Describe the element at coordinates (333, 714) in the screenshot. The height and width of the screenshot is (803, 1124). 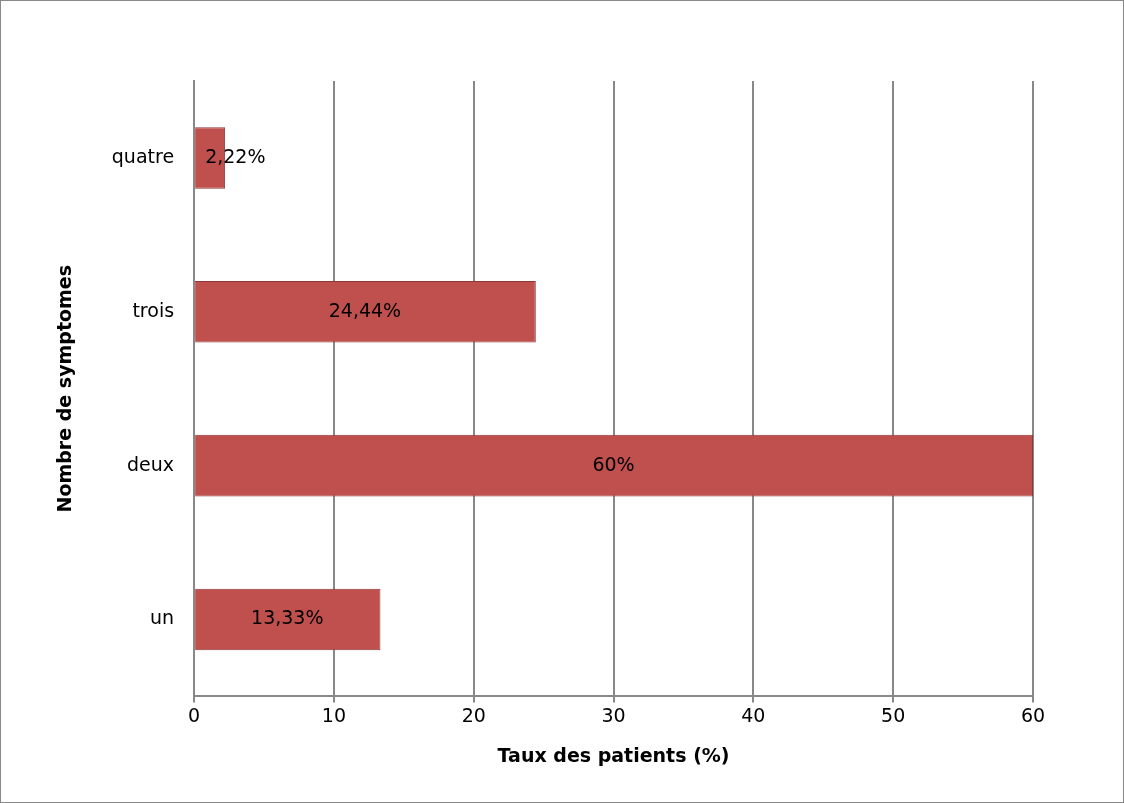
I see `x-tick-label: 10` at that location.